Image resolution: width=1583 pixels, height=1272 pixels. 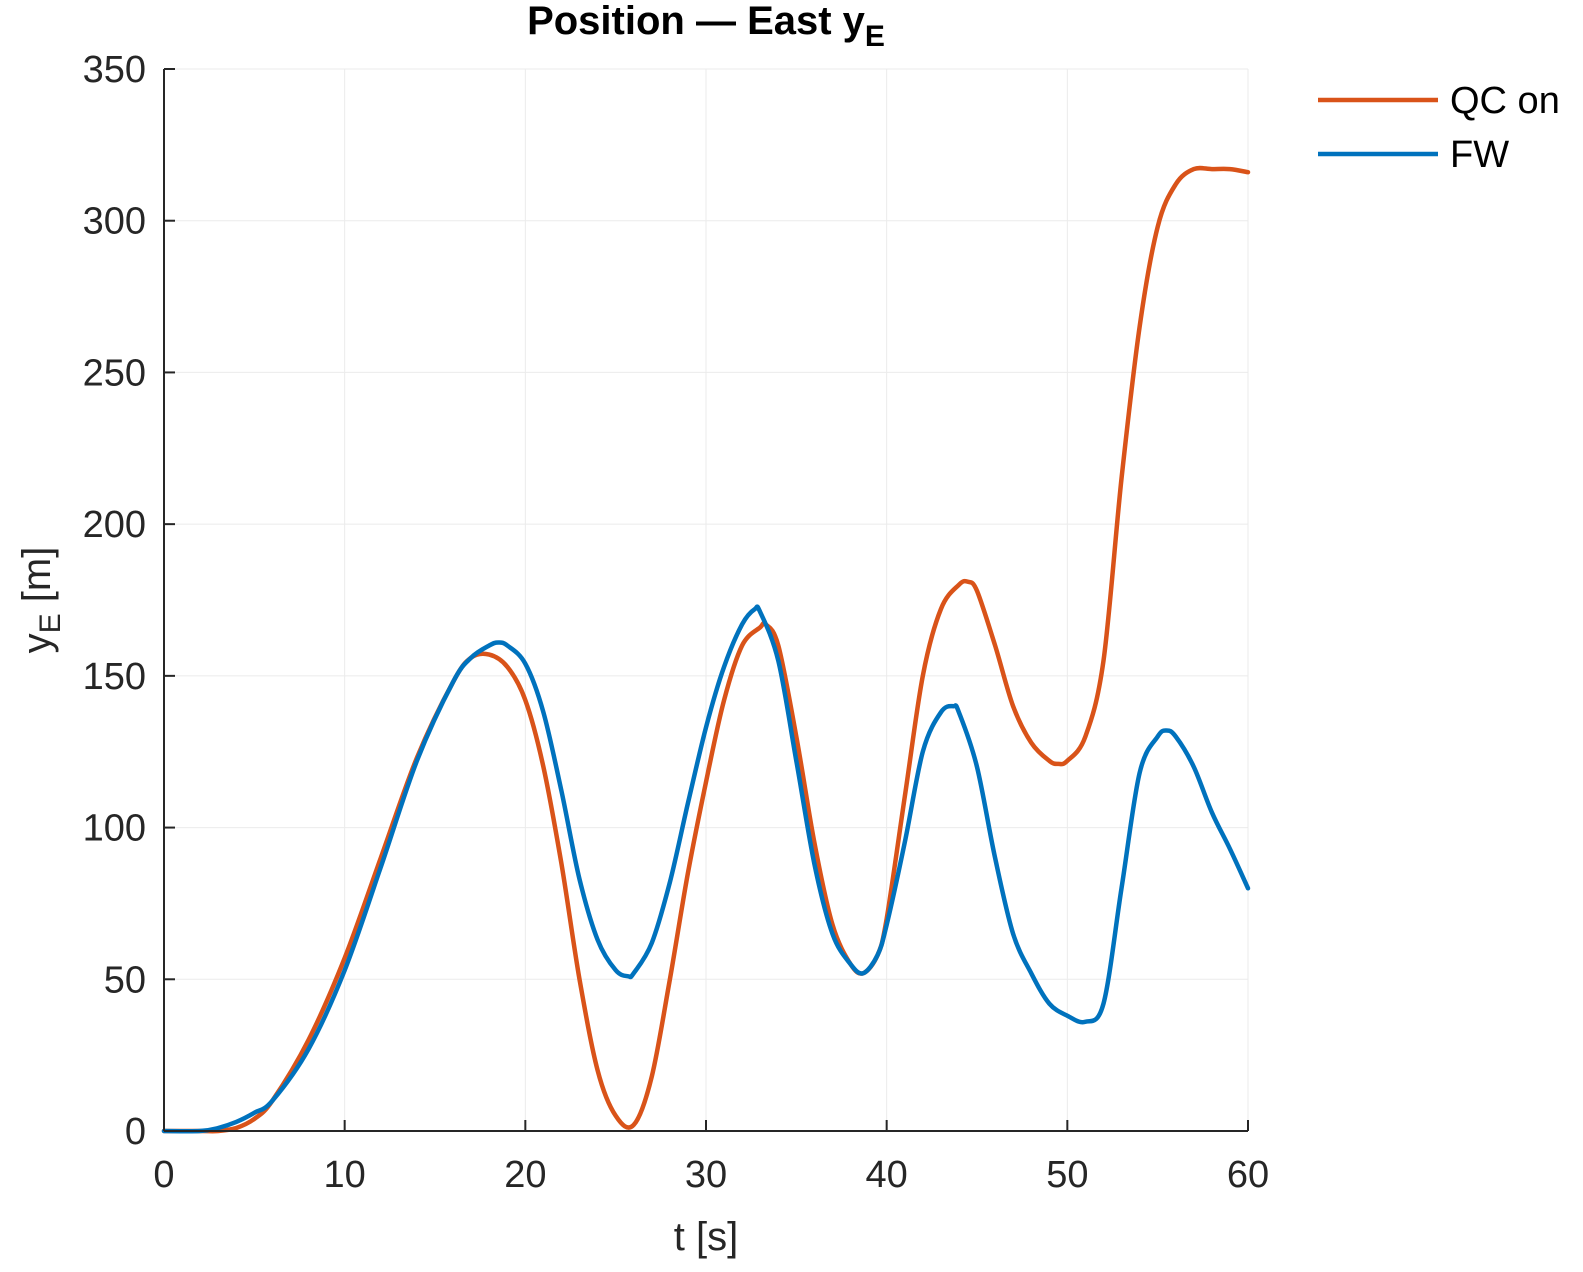 I want to click on x-tick-label: 20, so click(x=525, y=1175).